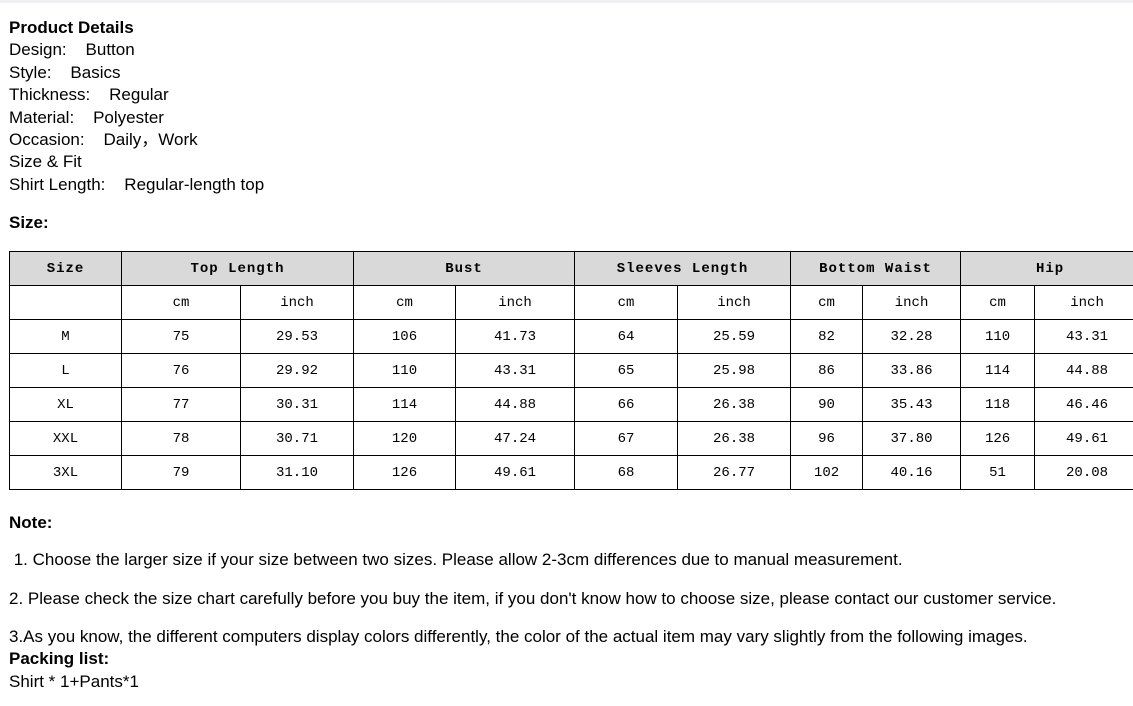 This screenshot has height=706, width=1133. Describe the element at coordinates (912, 370) in the screenshot. I see `value-cell: 33.86` at that location.